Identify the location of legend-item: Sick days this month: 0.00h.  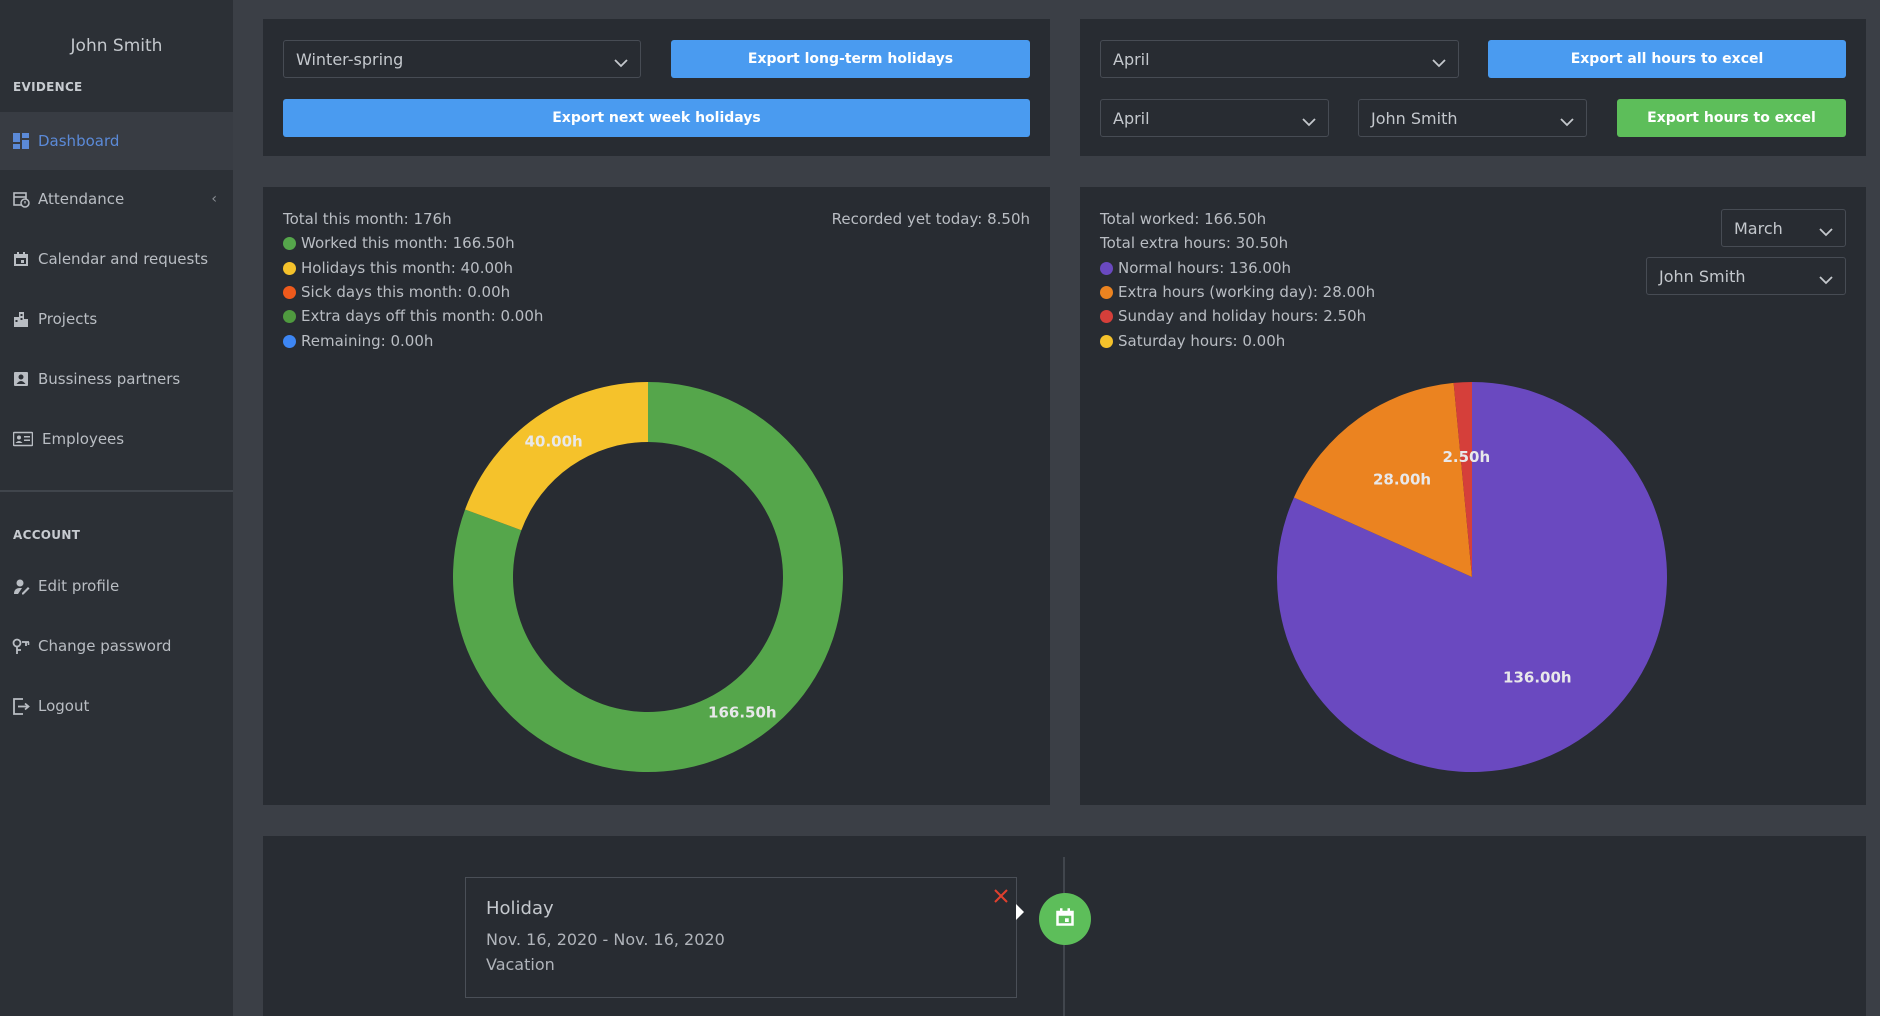
(396, 292).